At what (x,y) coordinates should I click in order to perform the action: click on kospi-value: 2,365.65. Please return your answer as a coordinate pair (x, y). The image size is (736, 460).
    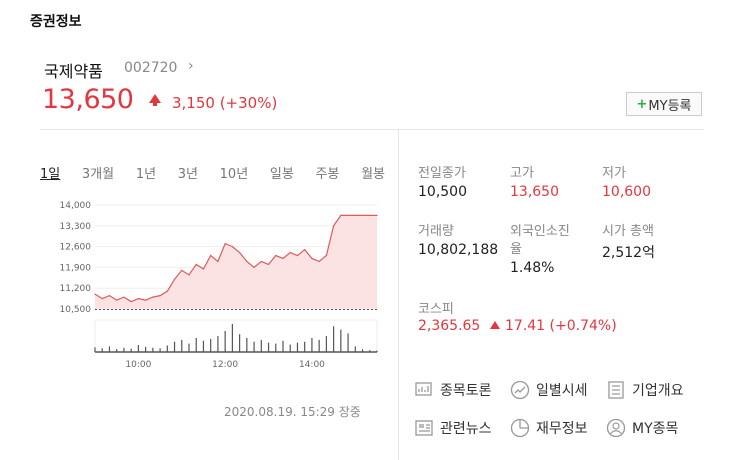
    Looking at the image, I should click on (449, 326).